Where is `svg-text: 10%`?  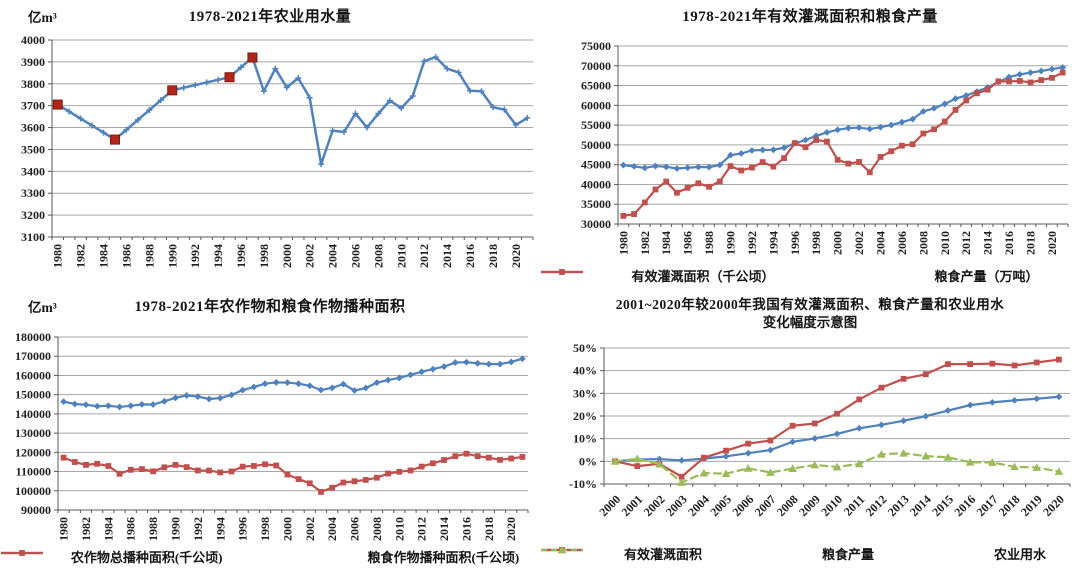
svg-text: 10% is located at coordinates (585, 439).